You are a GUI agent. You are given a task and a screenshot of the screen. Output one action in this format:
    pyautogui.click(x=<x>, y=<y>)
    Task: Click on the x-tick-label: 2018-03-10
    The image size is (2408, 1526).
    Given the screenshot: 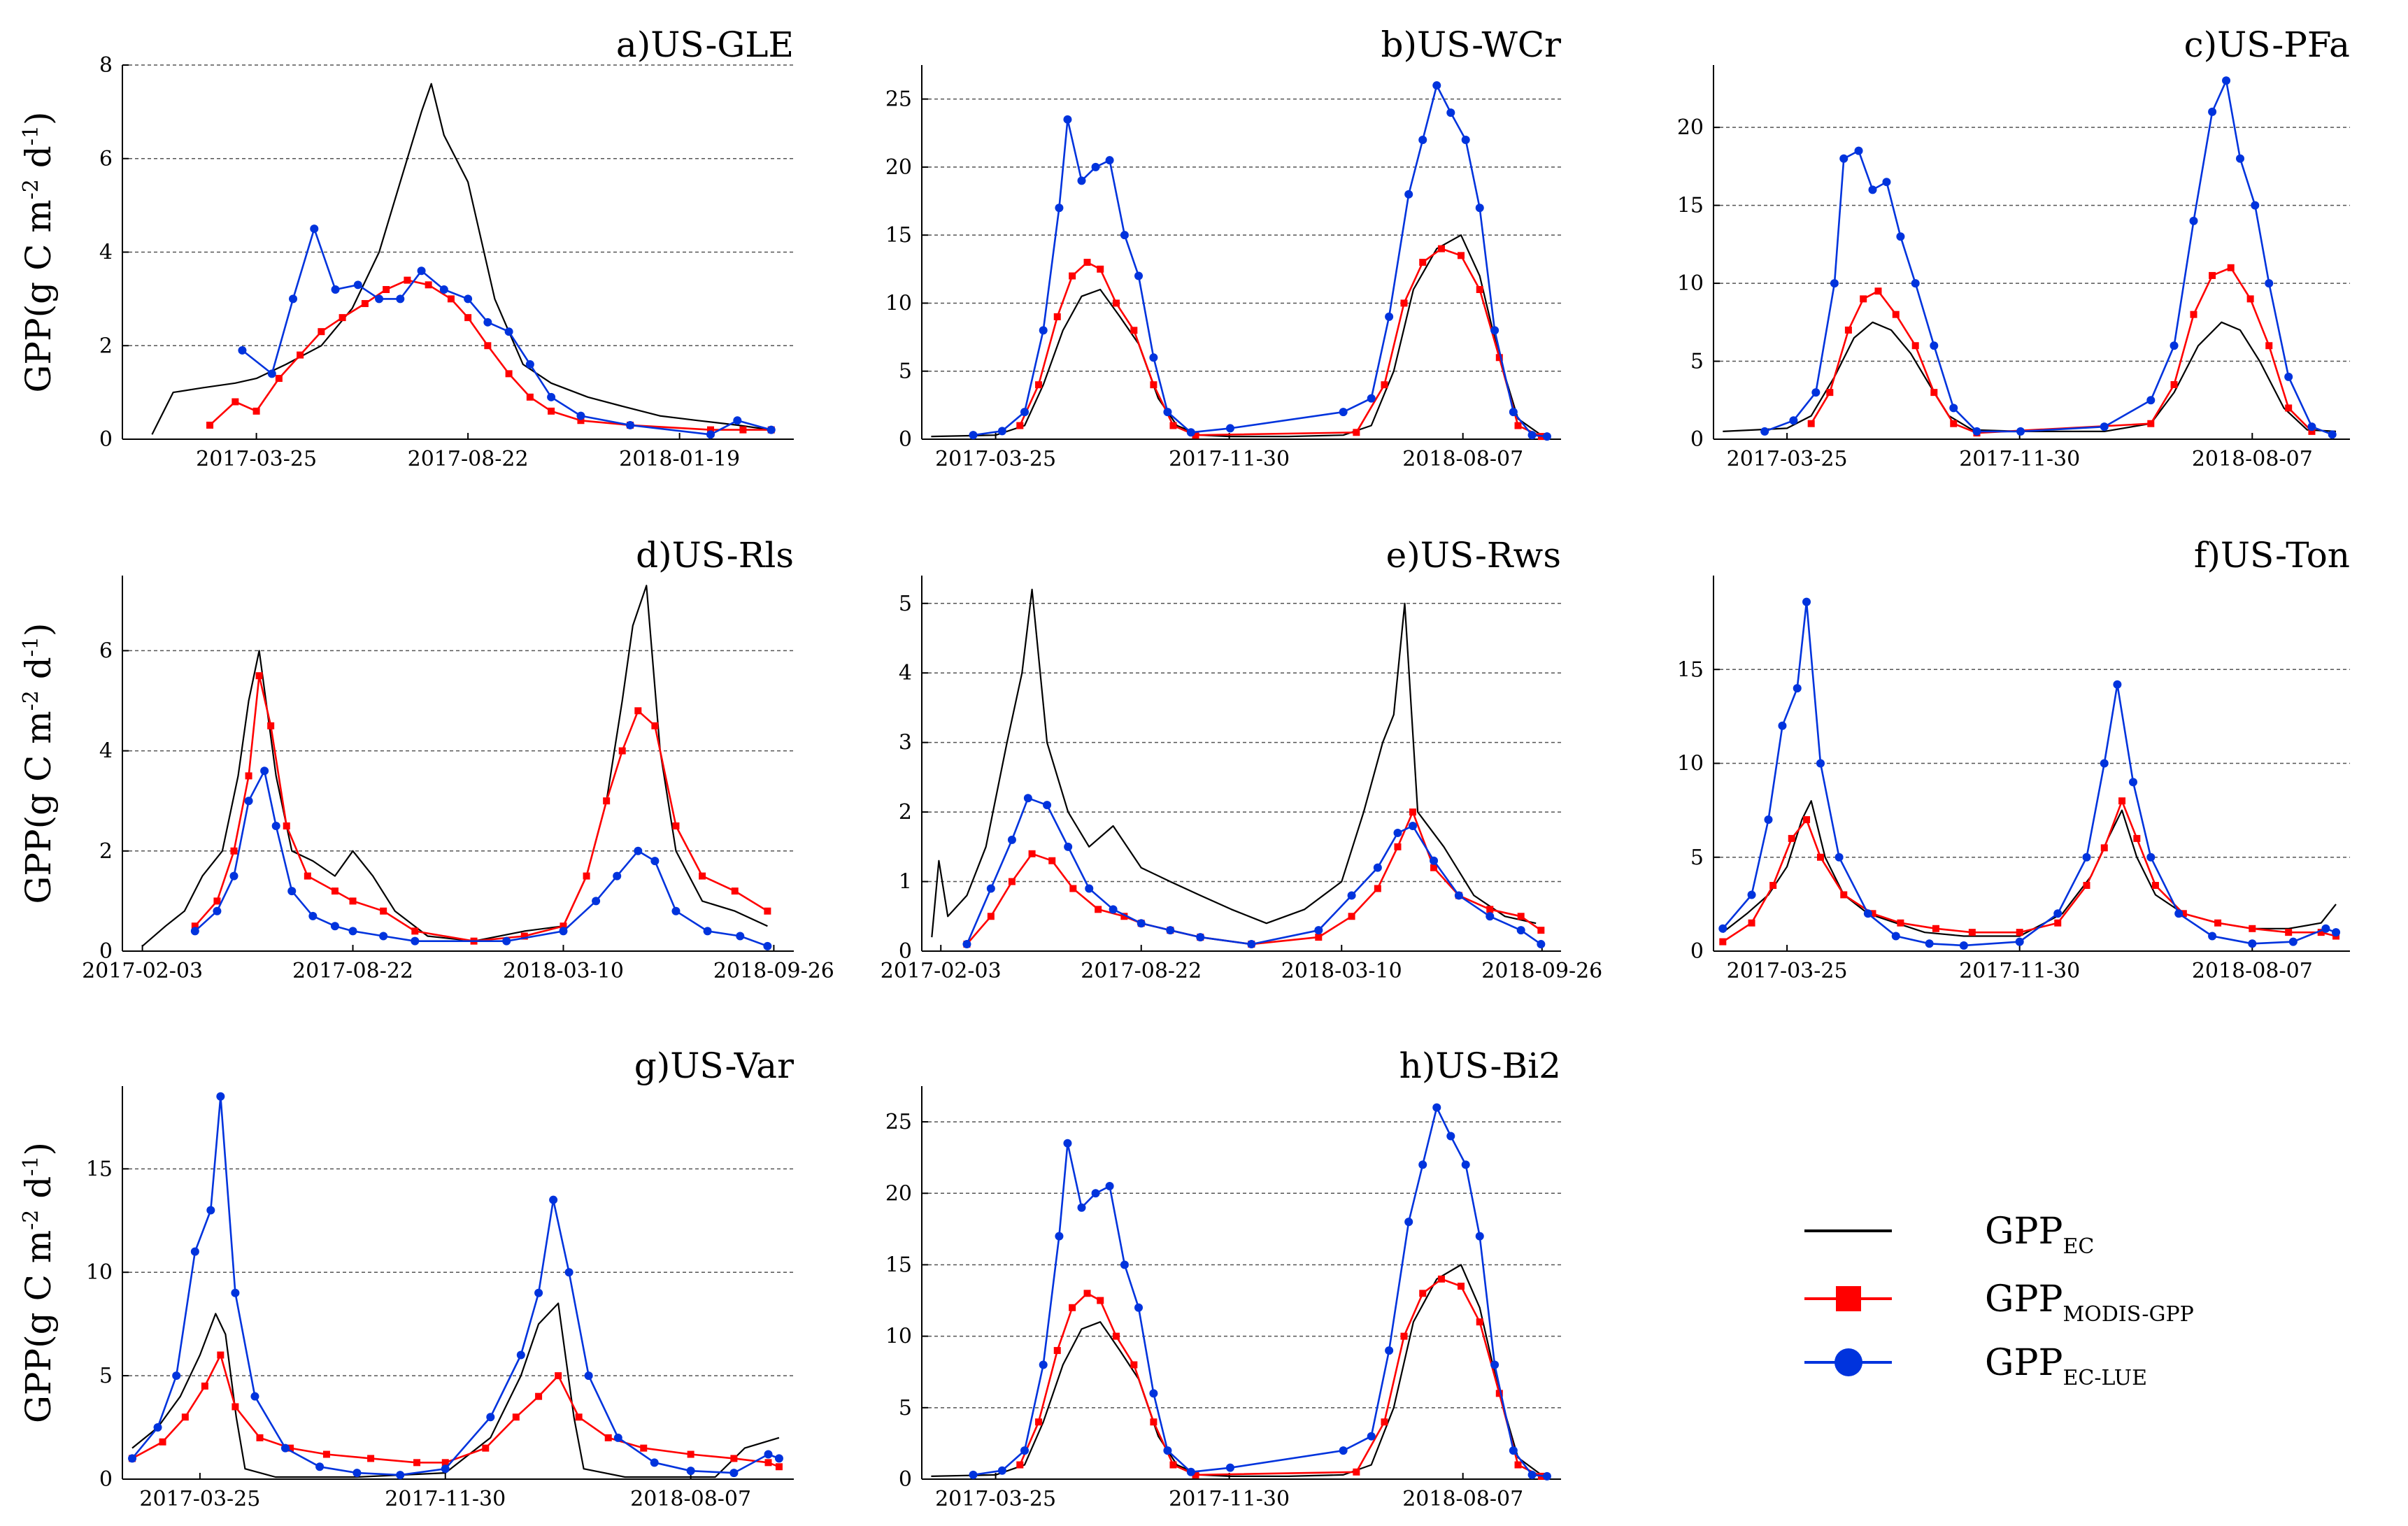 What is the action you would take?
    pyautogui.click(x=563, y=971)
    